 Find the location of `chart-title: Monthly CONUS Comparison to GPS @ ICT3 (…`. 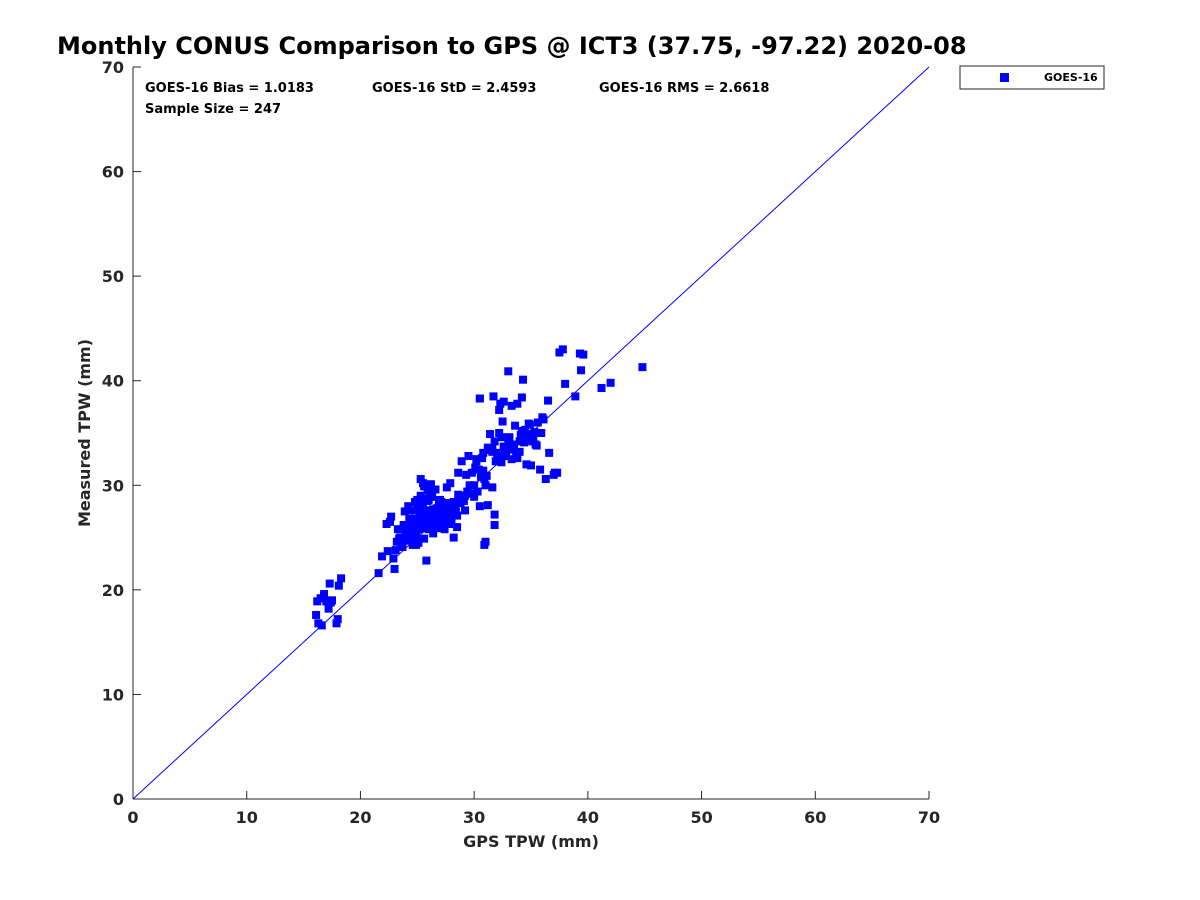

chart-title: Monthly CONUS Comparison to GPS @ ICT3 (… is located at coordinates (512, 46).